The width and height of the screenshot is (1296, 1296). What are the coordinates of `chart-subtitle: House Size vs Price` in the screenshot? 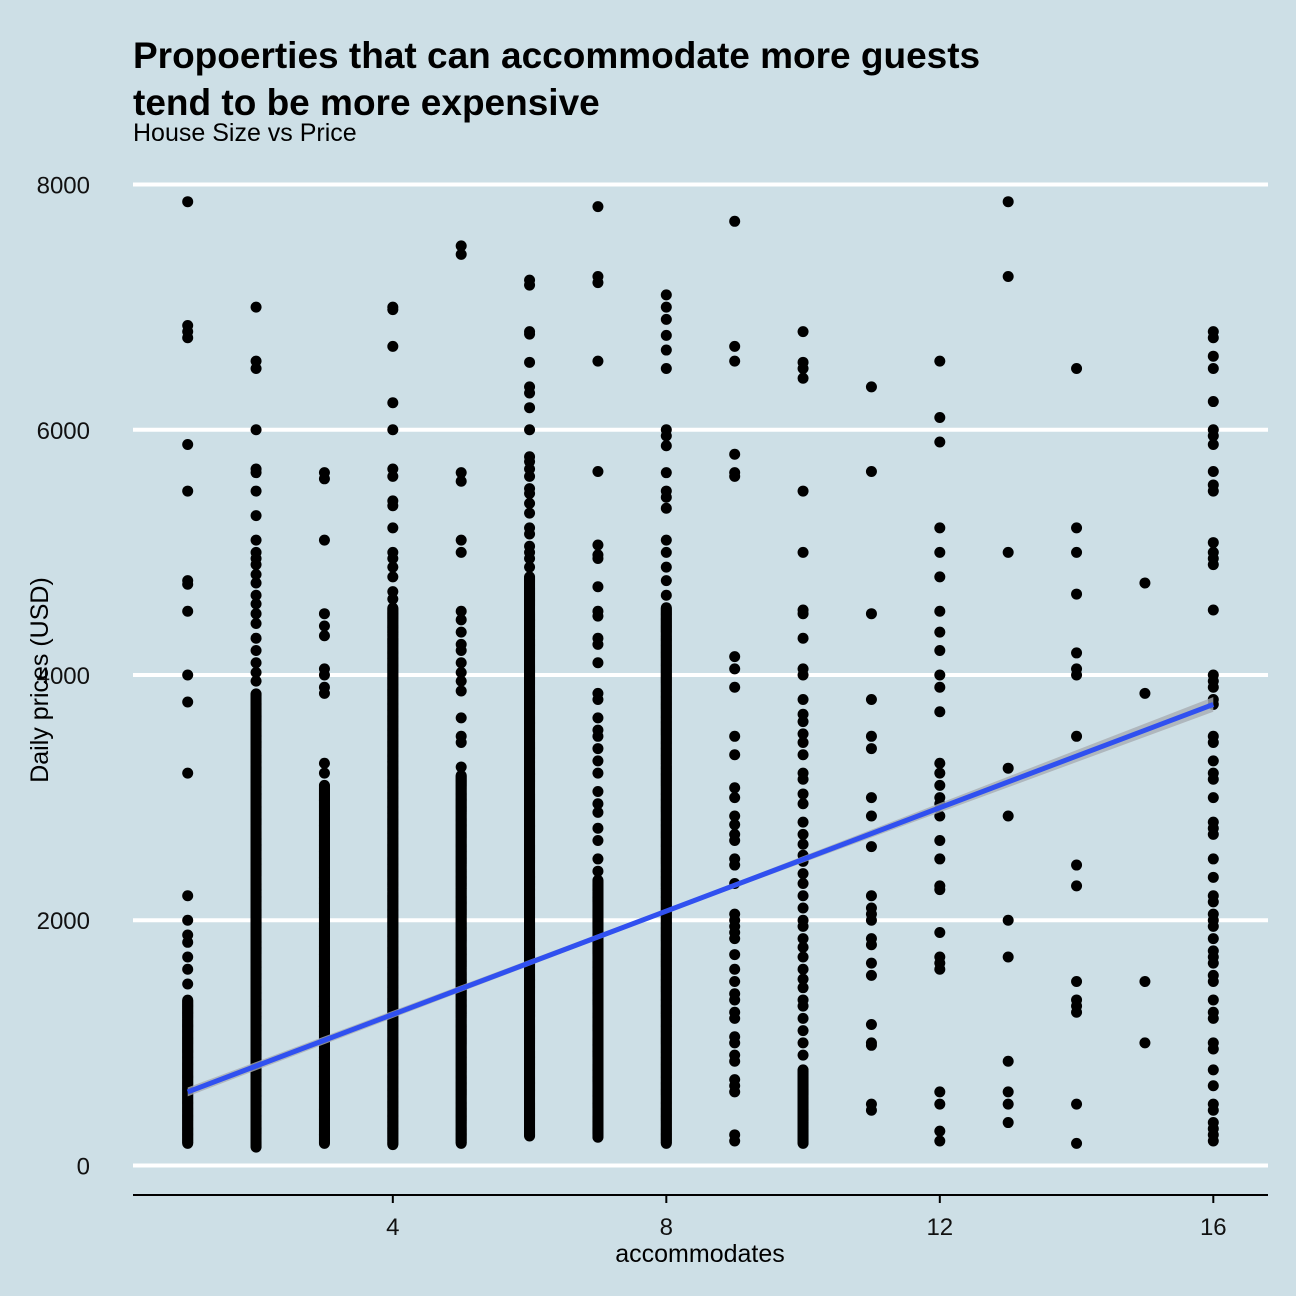 It's located at (245, 133).